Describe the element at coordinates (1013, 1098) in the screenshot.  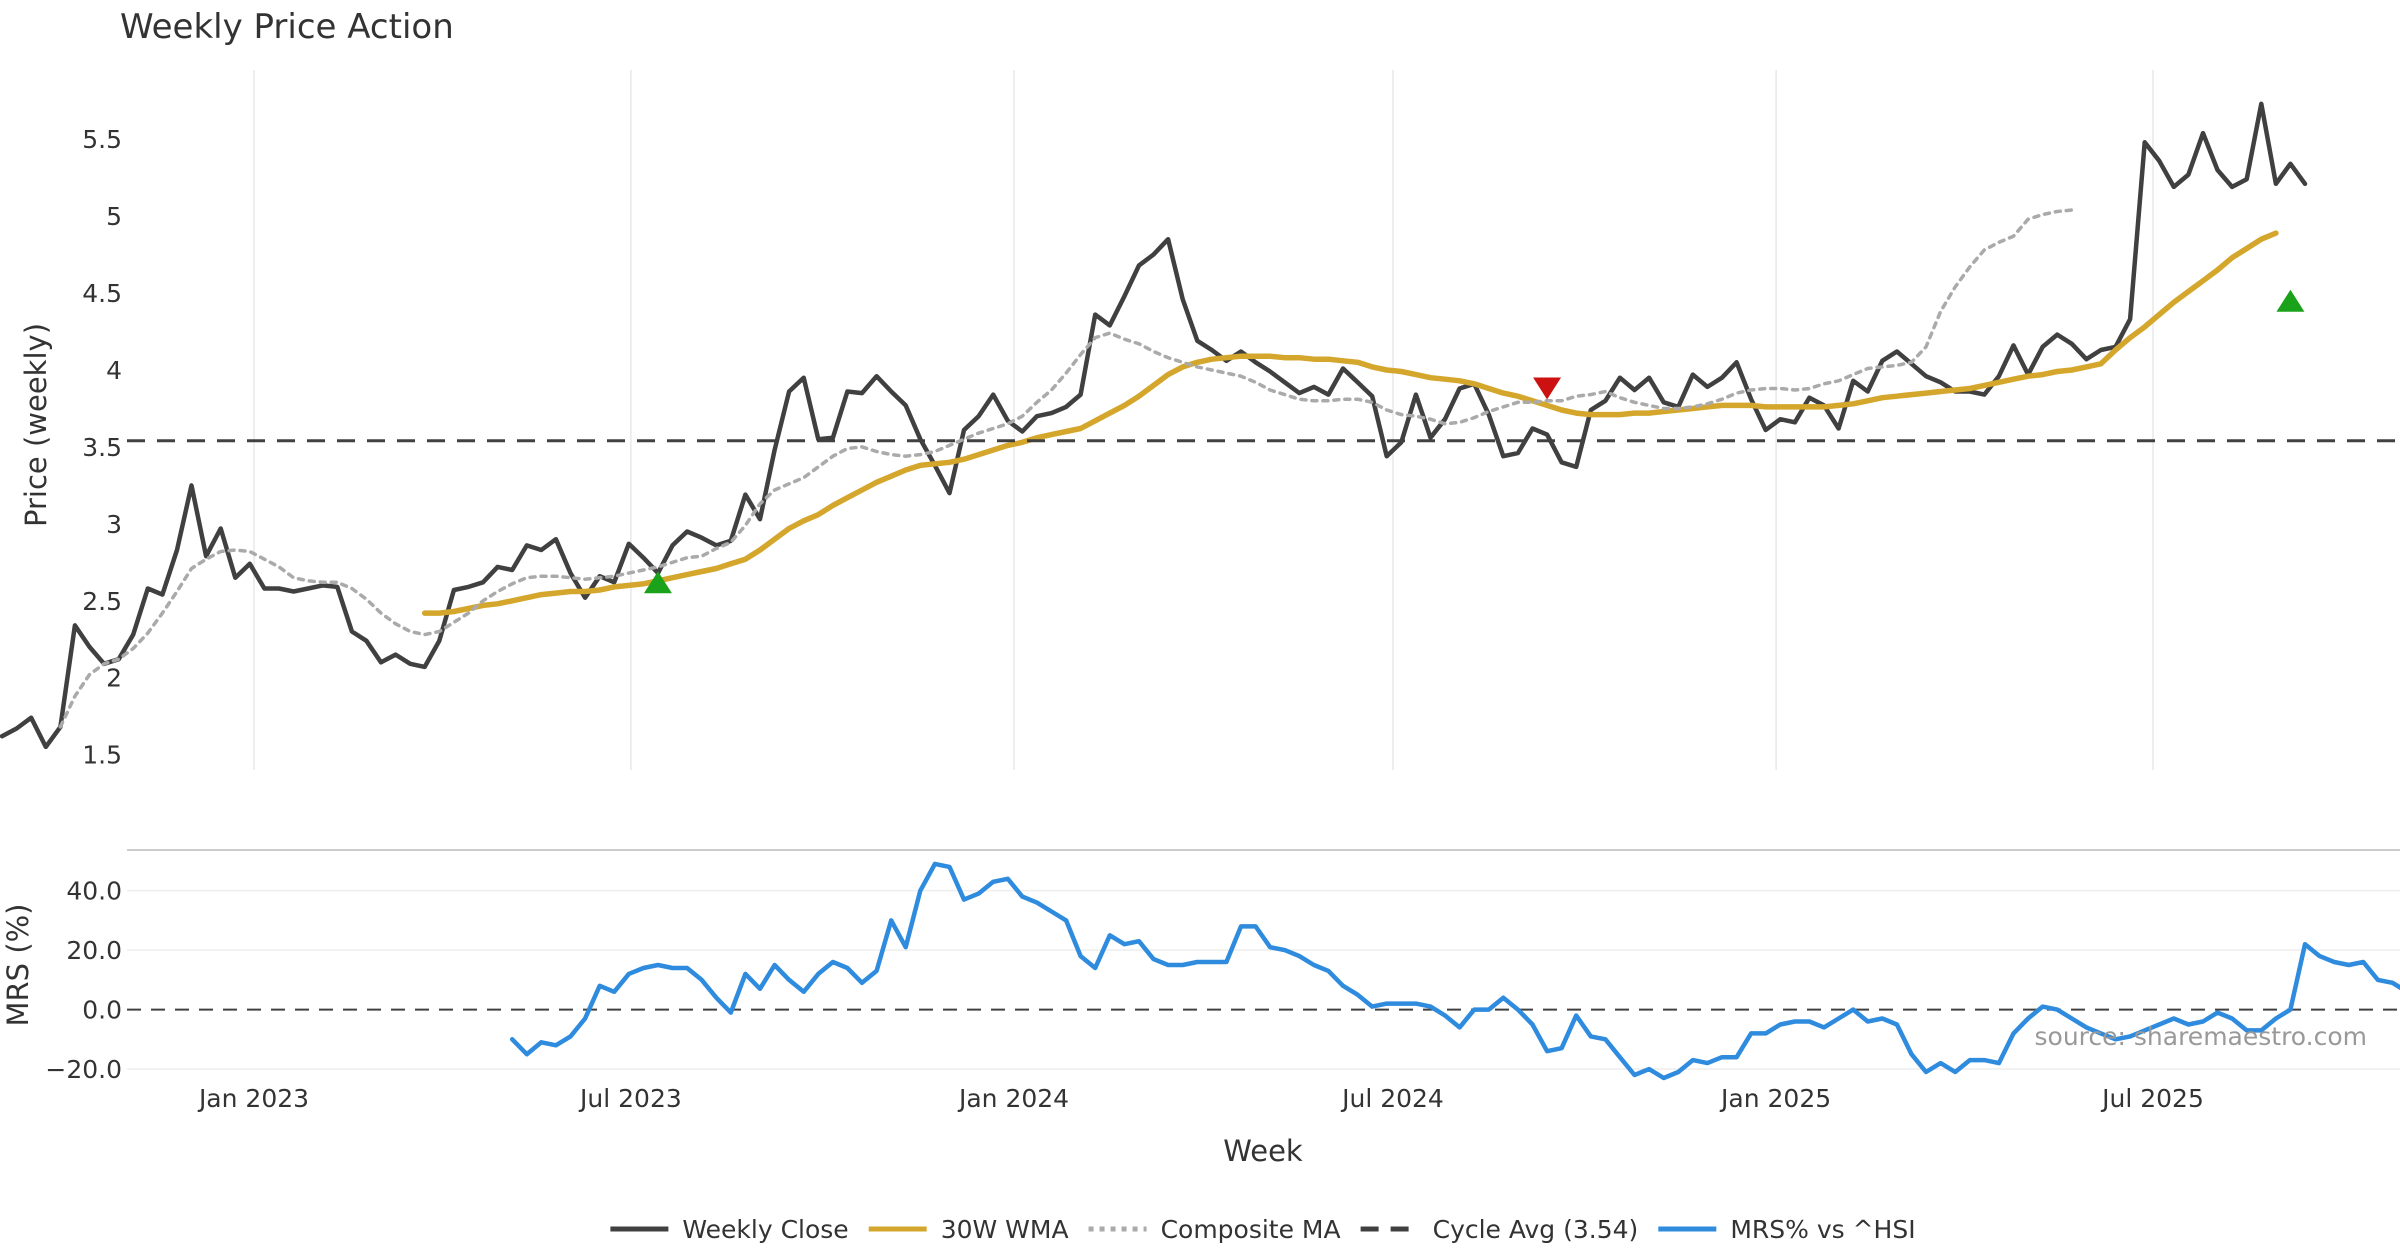
I see `x-tick-2: Jan 2024` at that location.